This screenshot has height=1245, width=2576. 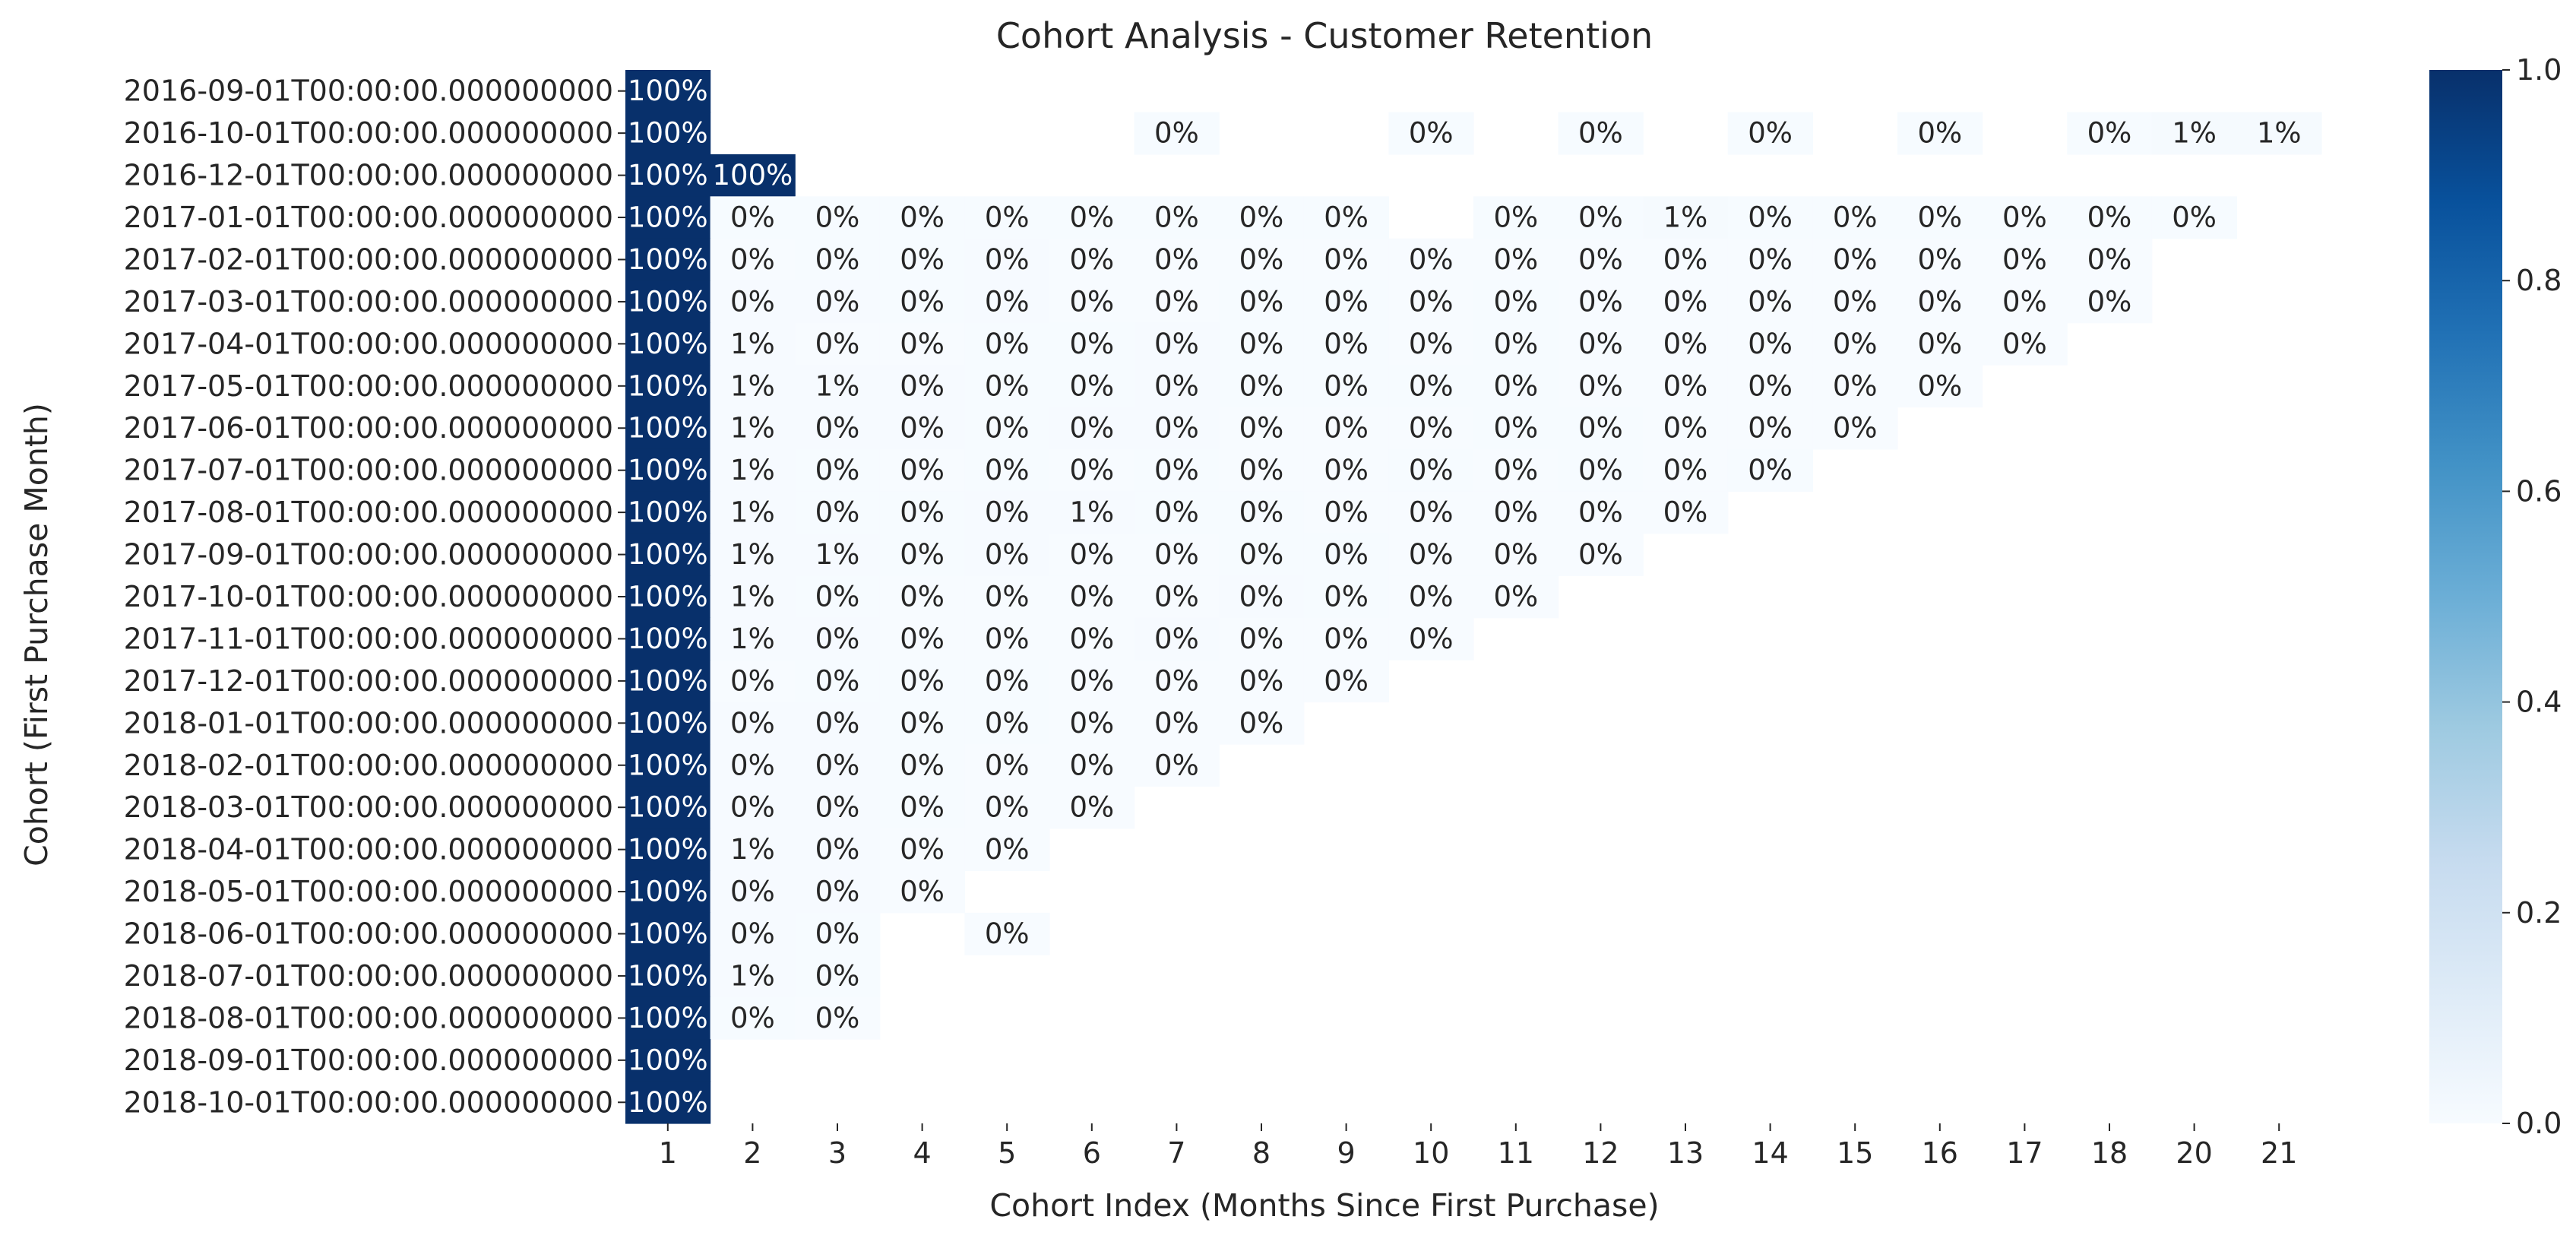 What do you see at coordinates (1431, 1153) in the screenshot?
I see `x-tick-label: 10` at bounding box center [1431, 1153].